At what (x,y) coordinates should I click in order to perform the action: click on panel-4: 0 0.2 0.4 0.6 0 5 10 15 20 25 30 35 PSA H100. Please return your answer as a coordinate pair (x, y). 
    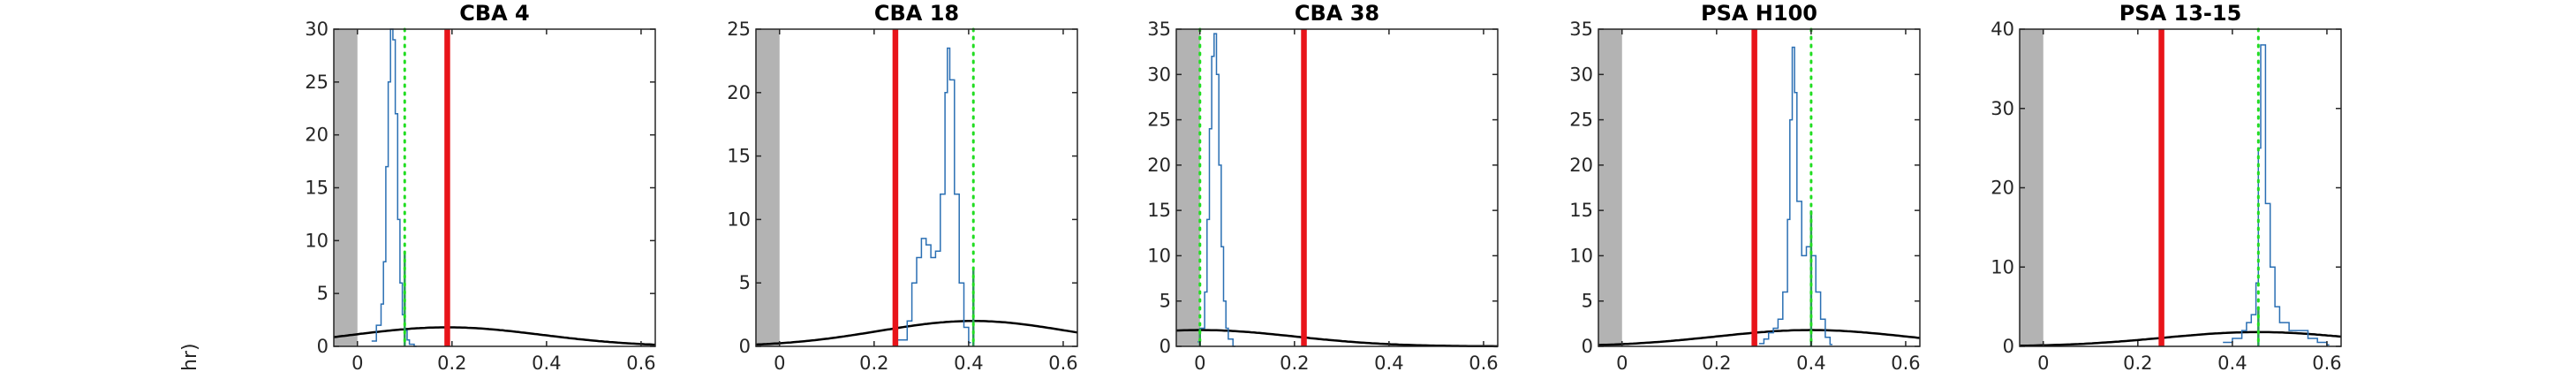
    Looking at the image, I should click on (1745, 187).